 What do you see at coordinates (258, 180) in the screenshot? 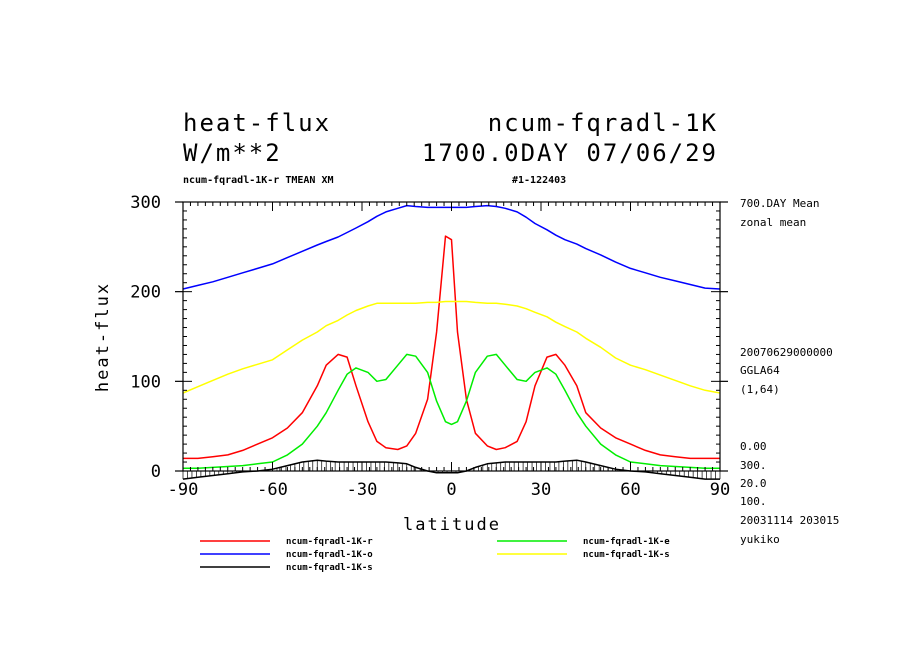
I see `subtitle-left: ncum-fqradl-1K-r TMEAN XM` at bounding box center [258, 180].